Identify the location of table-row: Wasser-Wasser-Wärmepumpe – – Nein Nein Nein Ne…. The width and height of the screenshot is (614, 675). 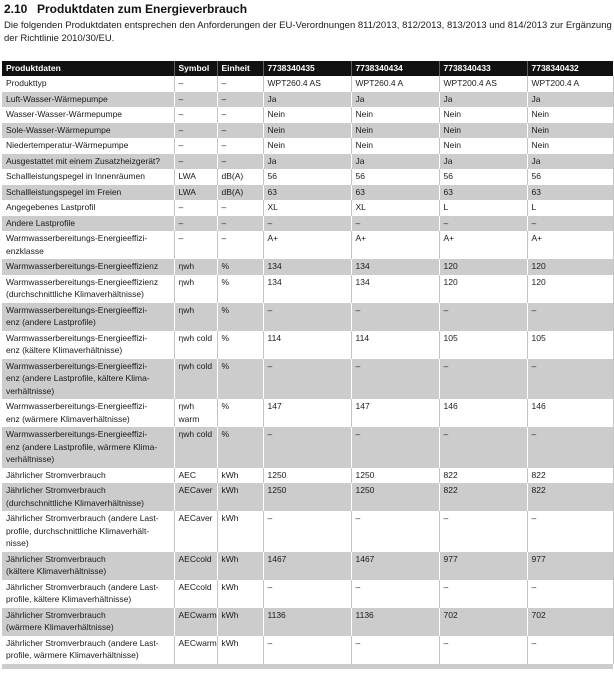
(308, 115).